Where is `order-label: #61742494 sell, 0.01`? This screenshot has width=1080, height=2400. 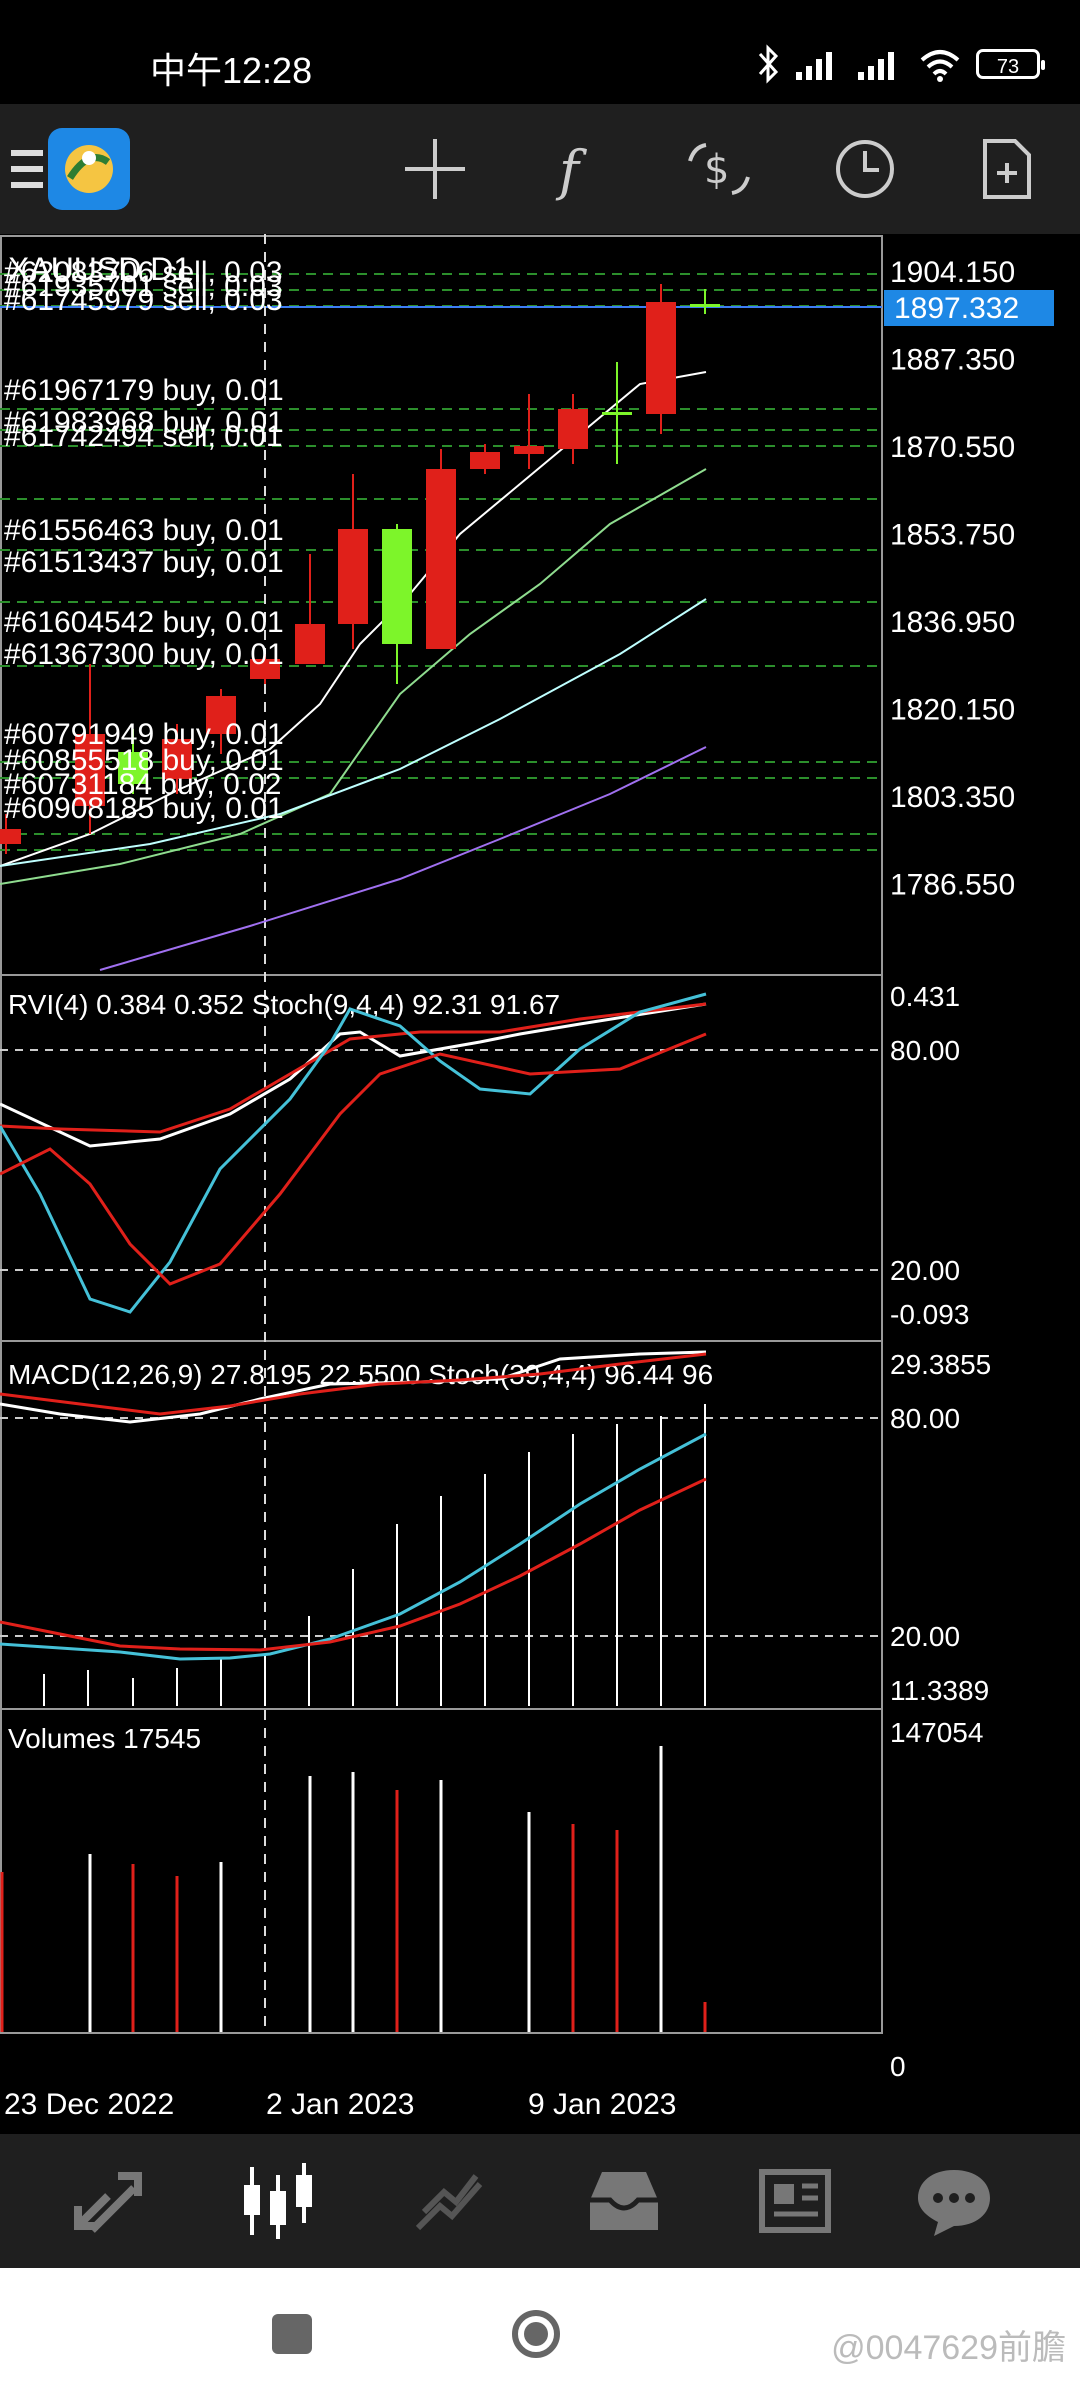 order-label: #61742494 sell, 0.01 is located at coordinates (143, 436).